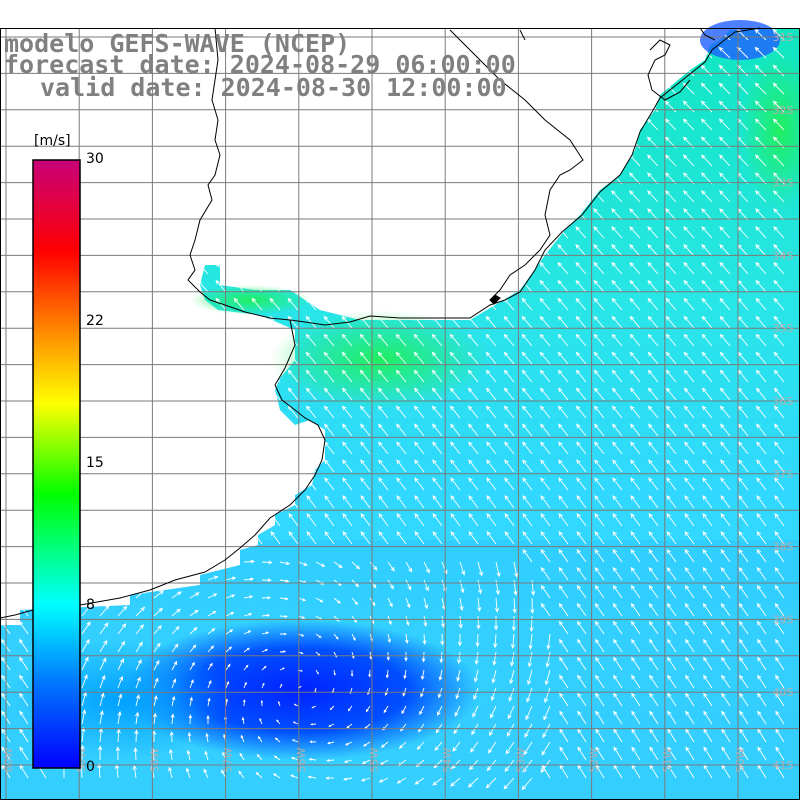  What do you see at coordinates (520, 759) in the screenshot?
I see `longitude-label: 53W` at bounding box center [520, 759].